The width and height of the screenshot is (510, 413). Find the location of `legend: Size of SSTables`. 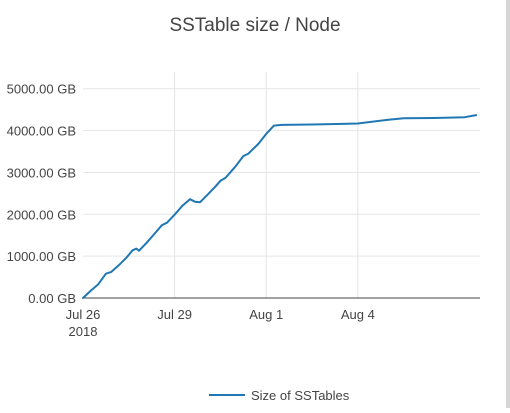

legend: Size of SSTables is located at coordinates (279, 395).